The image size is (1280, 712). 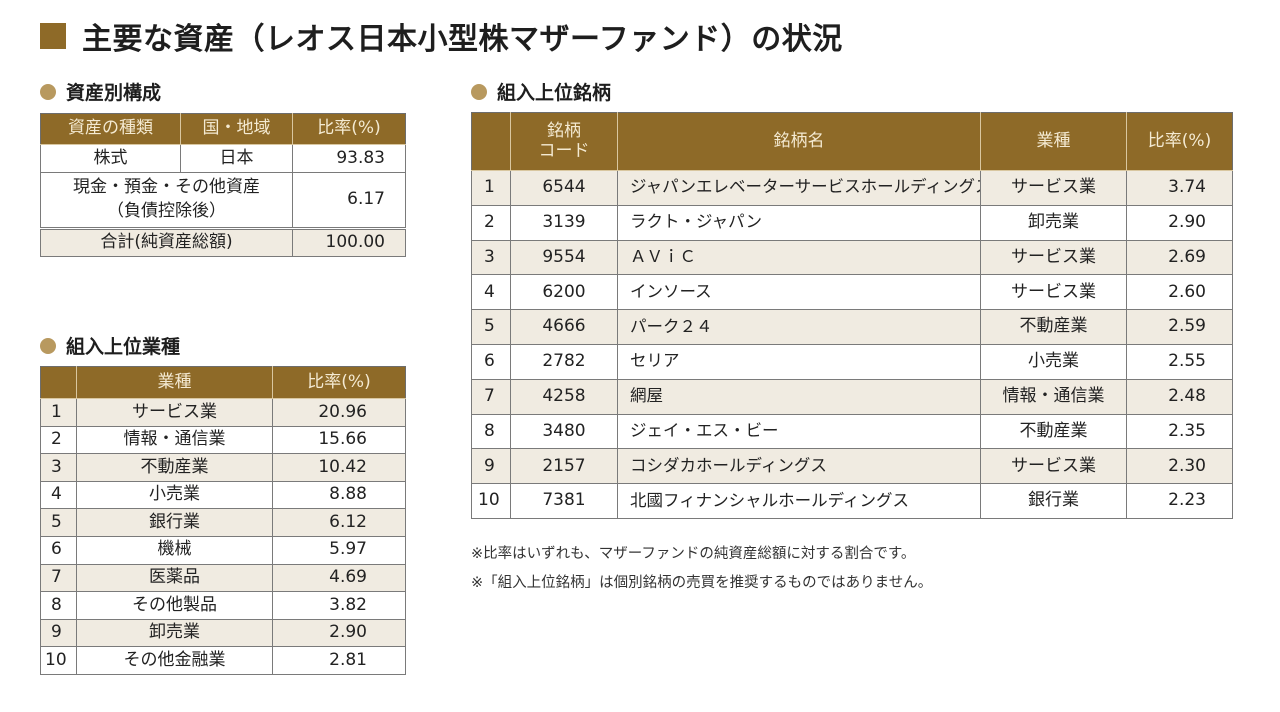 What do you see at coordinates (564, 361) in the screenshot?
I see `code-cell: 2782` at bounding box center [564, 361].